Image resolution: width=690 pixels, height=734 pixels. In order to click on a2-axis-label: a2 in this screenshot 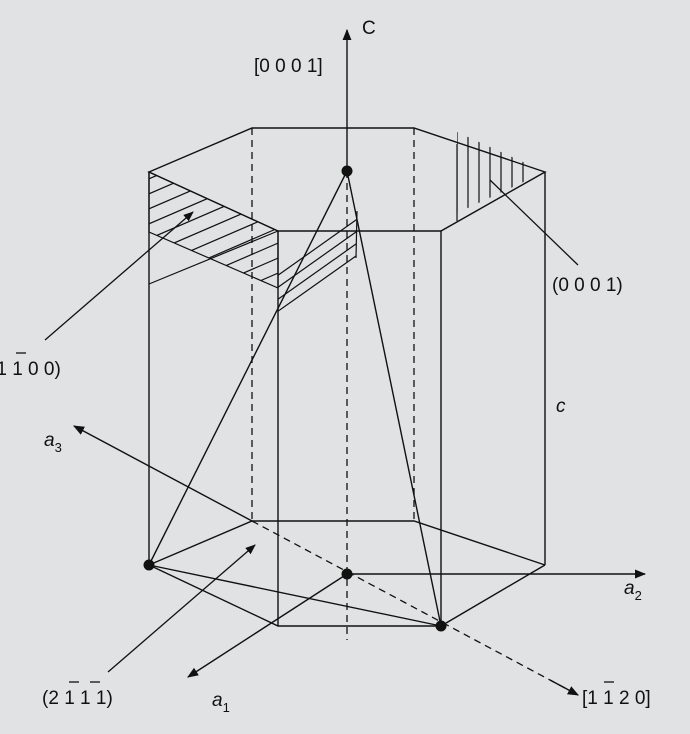, I will do `click(633, 590)`.